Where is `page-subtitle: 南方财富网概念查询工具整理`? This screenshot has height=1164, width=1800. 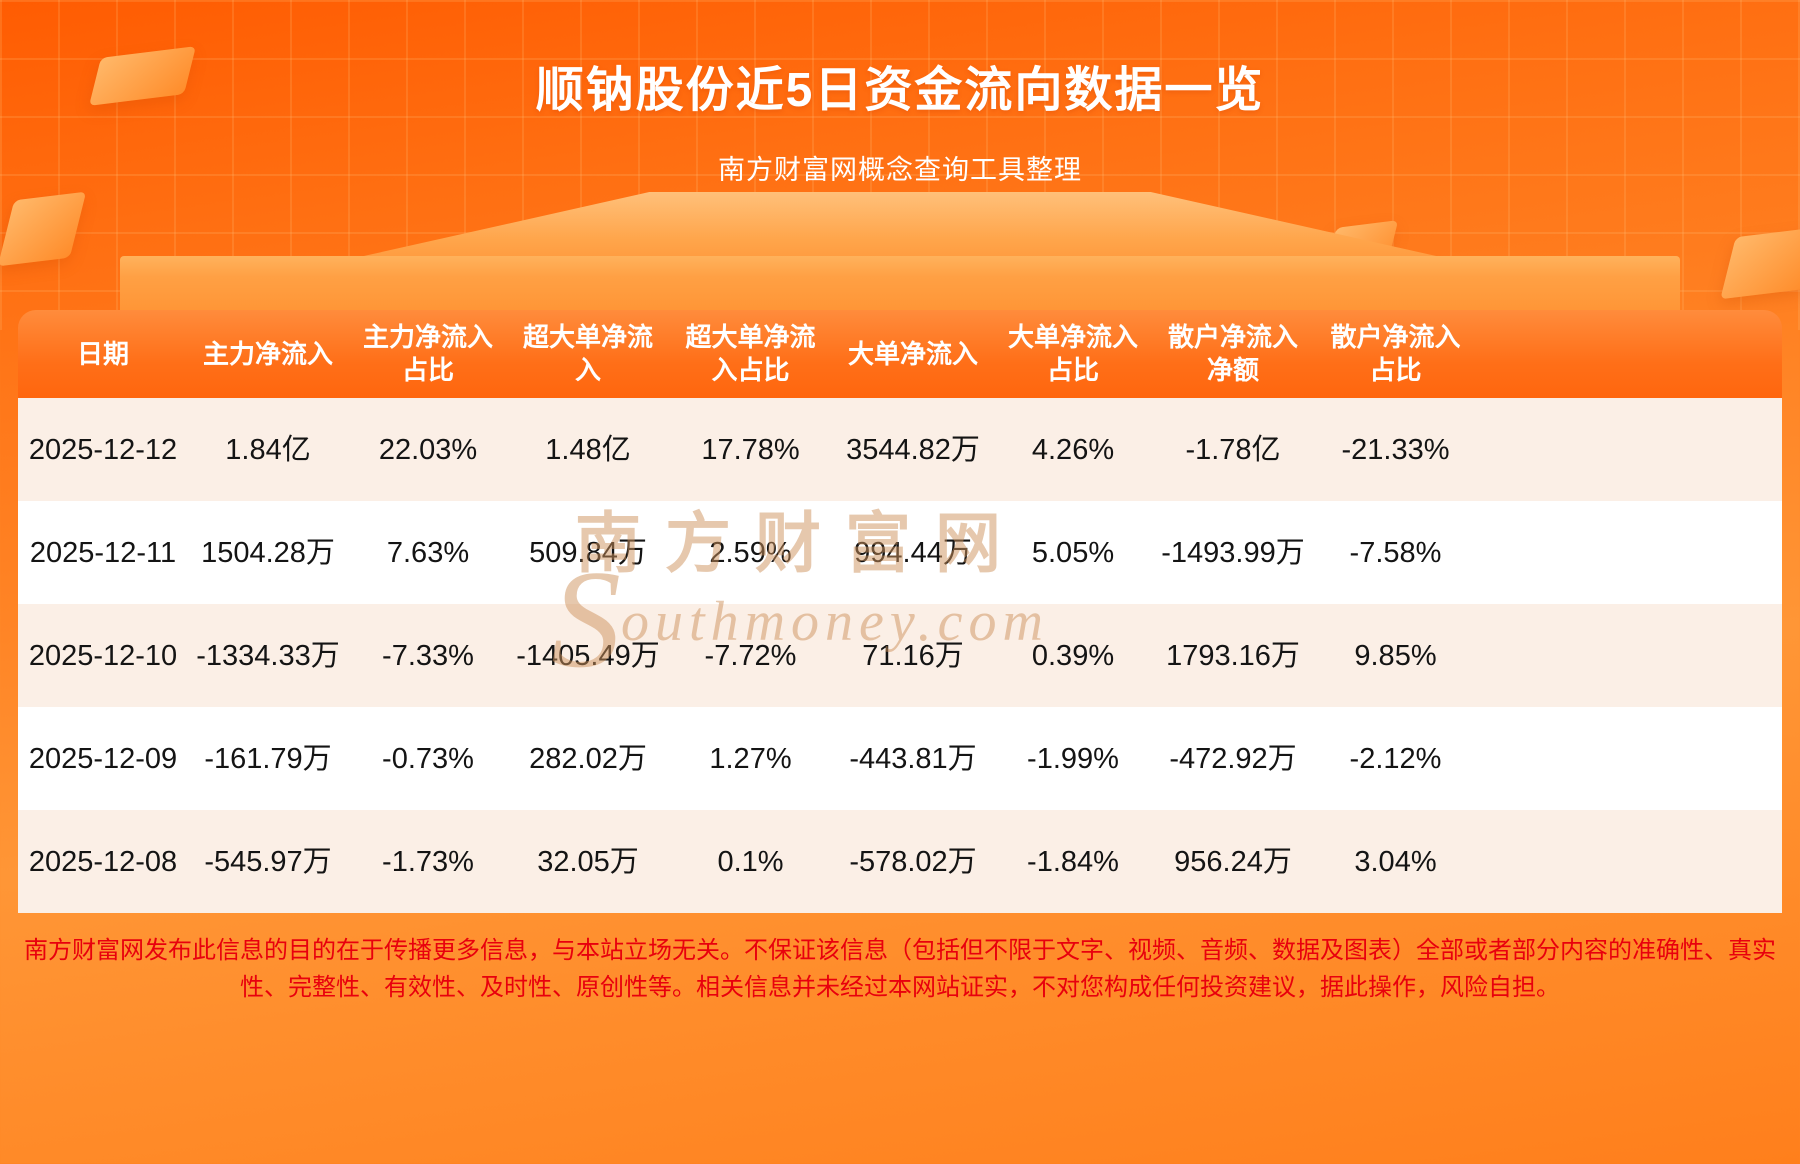
page-subtitle: 南方财富网概念查询工具整理 is located at coordinates (900, 170).